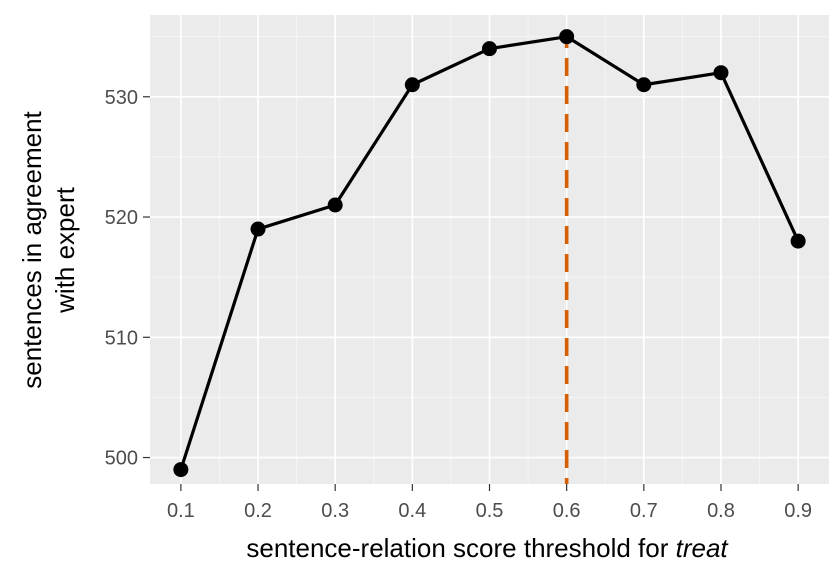 The width and height of the screenshot is (838, 574). I want to click on y-tick-label: 500, so click(121, 459).